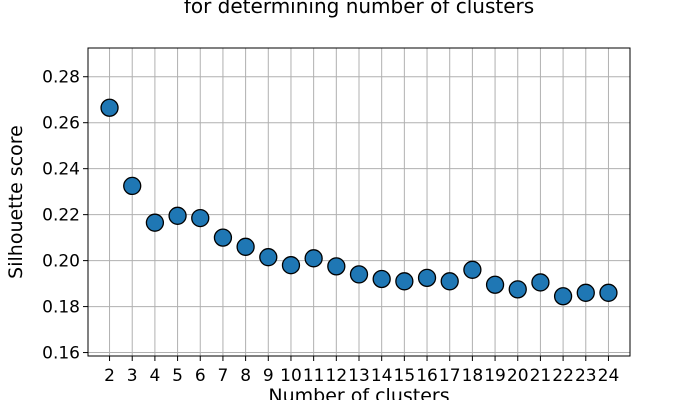 The width and height of the screenshot is (700, 405). Describe the element at coordinates (518, 376) in the screenshot. I see `x-tick-label: 20` at that location.